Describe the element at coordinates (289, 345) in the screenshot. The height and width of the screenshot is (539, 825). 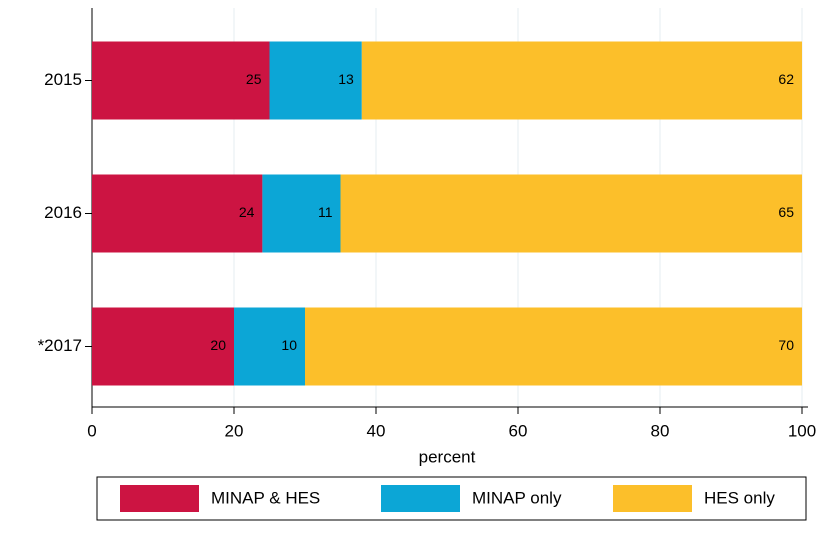
I see `data-label: 10` at that location.